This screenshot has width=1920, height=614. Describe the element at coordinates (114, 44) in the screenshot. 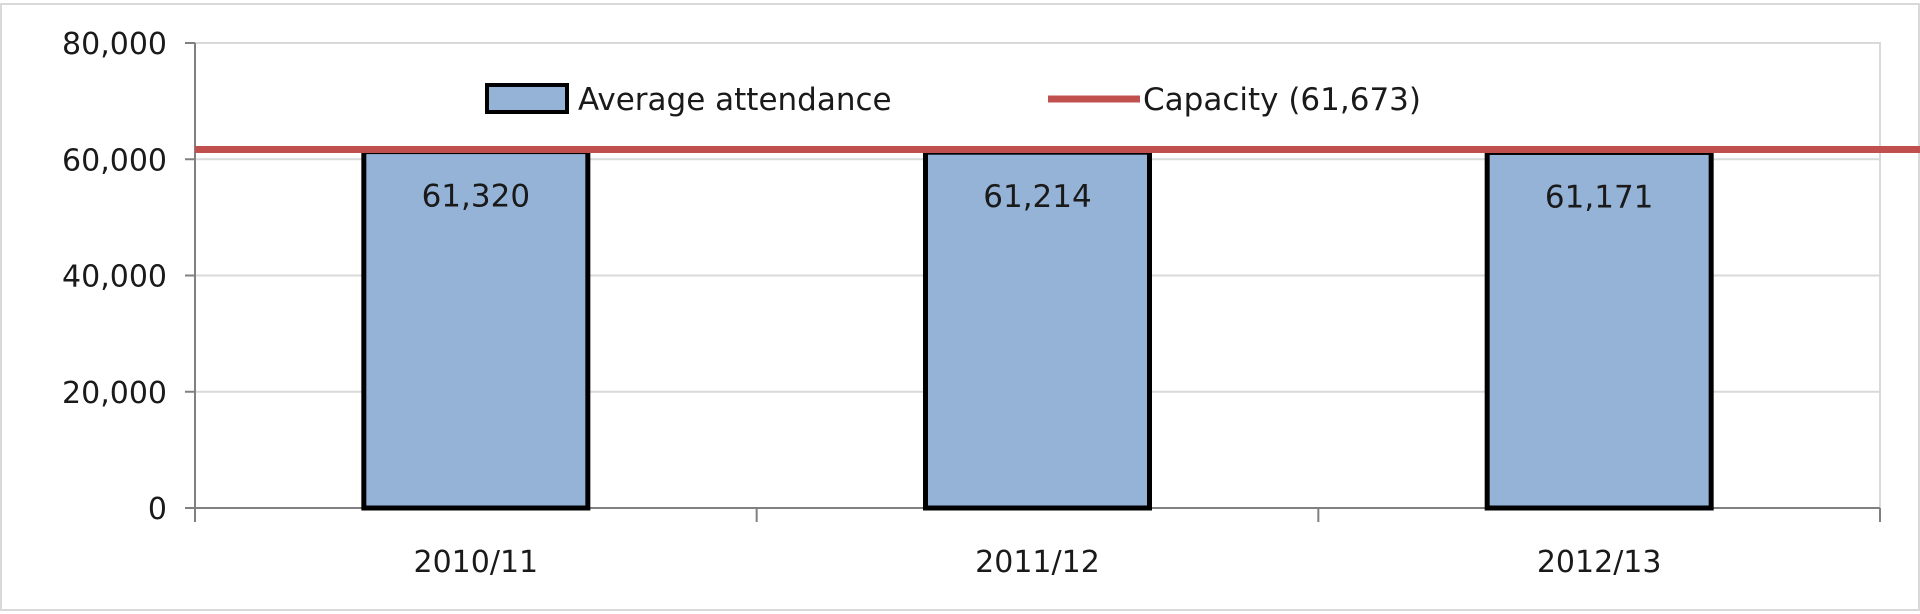

I see `y-tick-label: 80,000` at that location.